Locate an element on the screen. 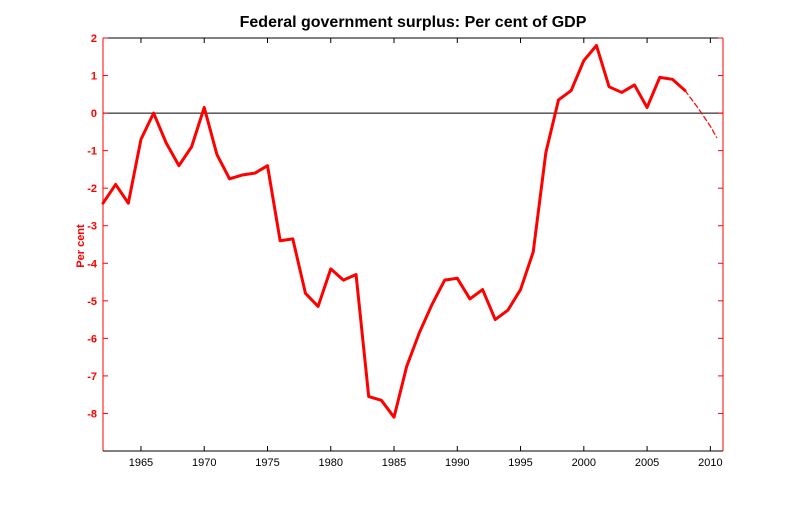 The height and width of the screenshot is (514, 800). y-tick-label: -1 is located at coordinates (92, 152).